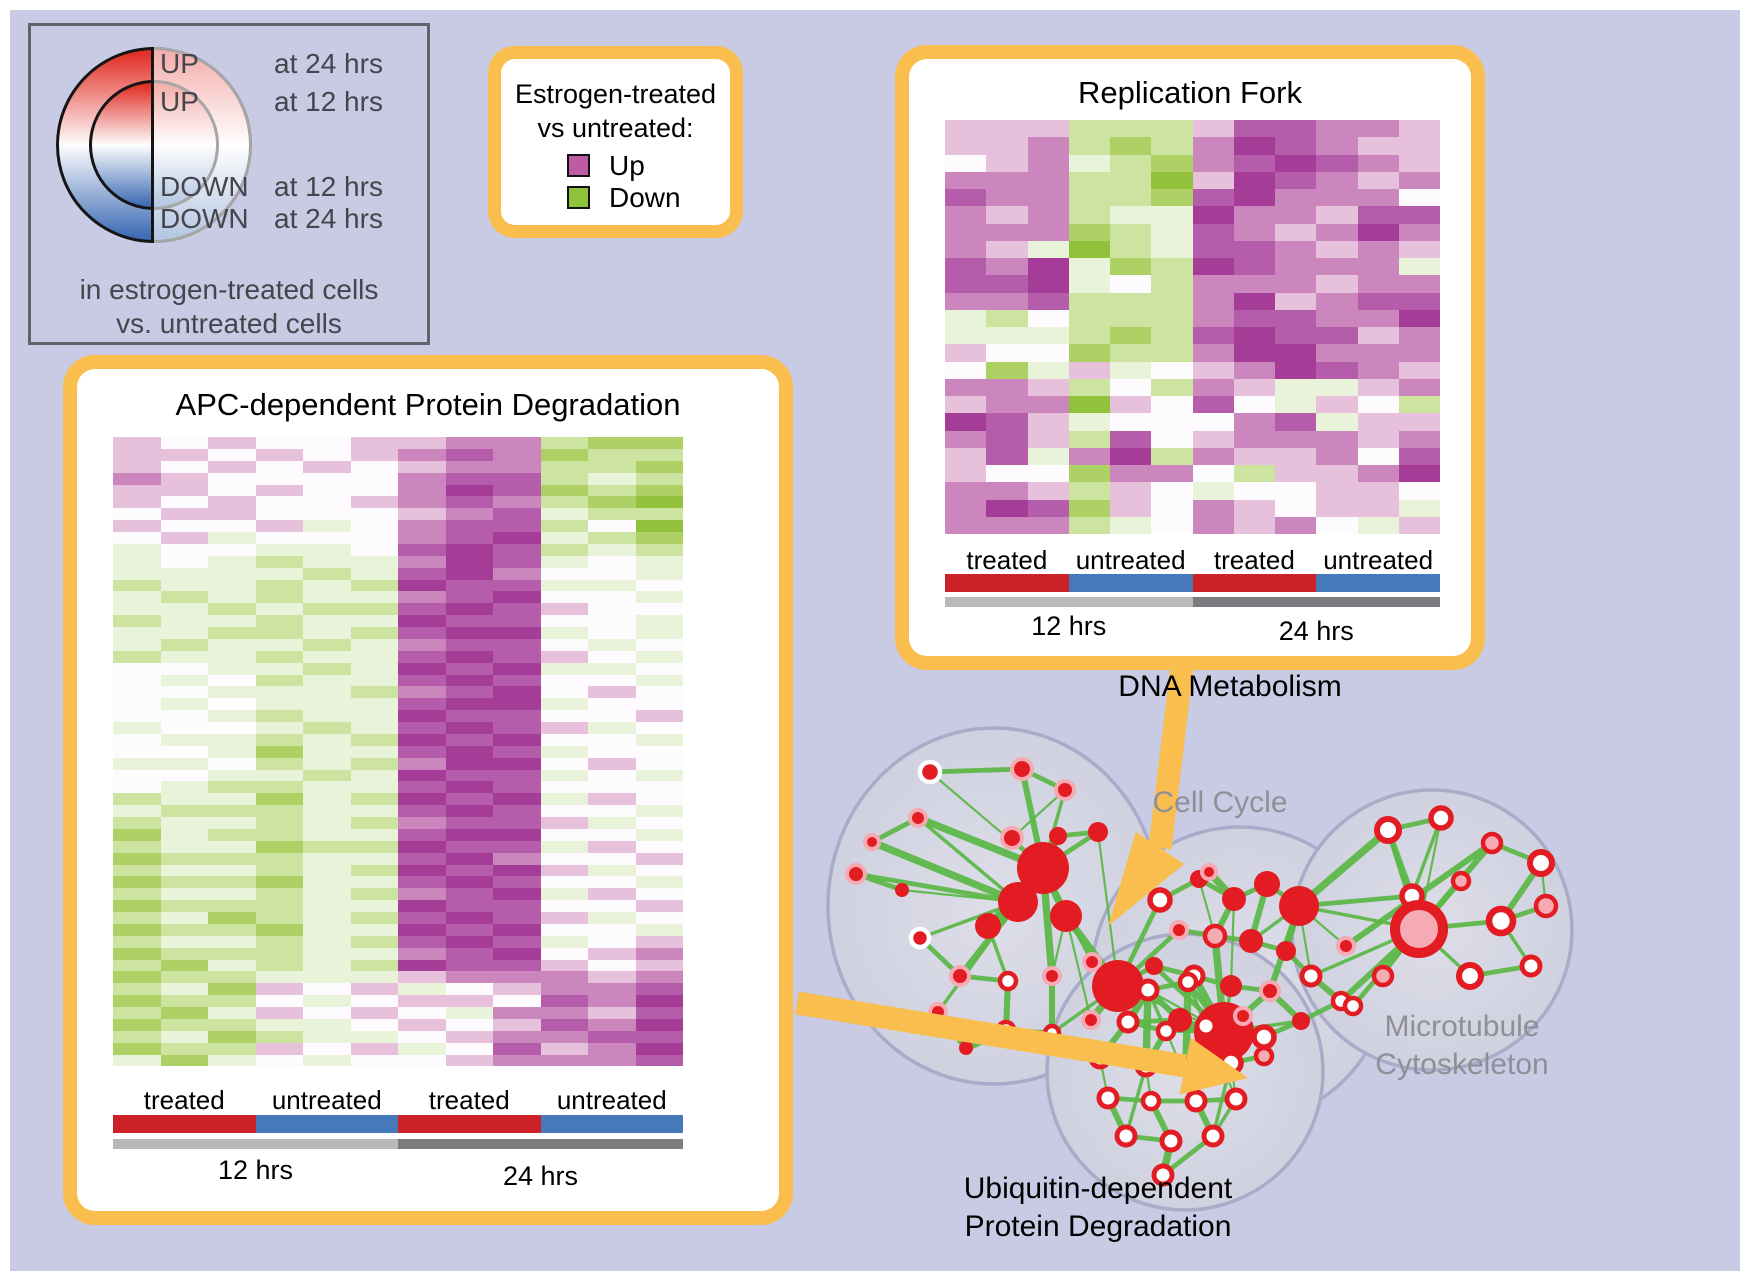 The width and height of the screenshot is (1750, 1279). I want to click on apc-12hrs-label: 12 hrs, so click(255, 1170).